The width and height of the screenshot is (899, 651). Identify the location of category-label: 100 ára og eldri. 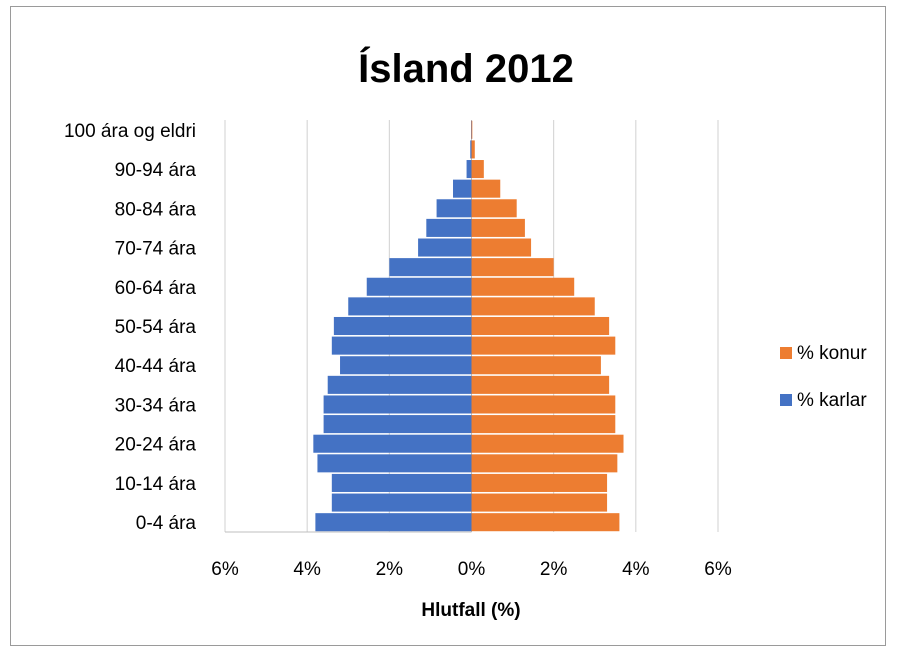
(130, 131).